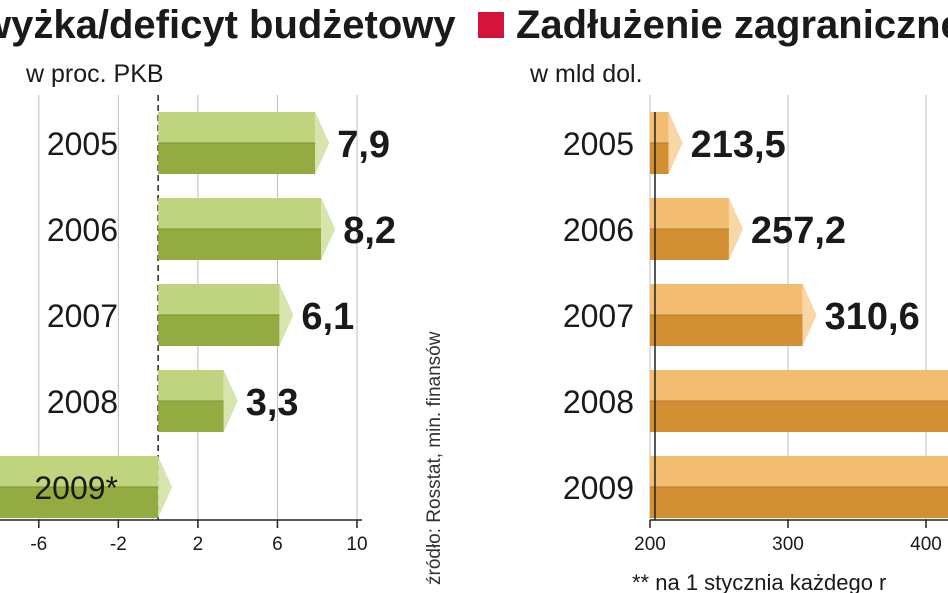 The width and height of the screenshot is (948, 593). I want to click on debt-category-label: 2009, so click(598, 488).